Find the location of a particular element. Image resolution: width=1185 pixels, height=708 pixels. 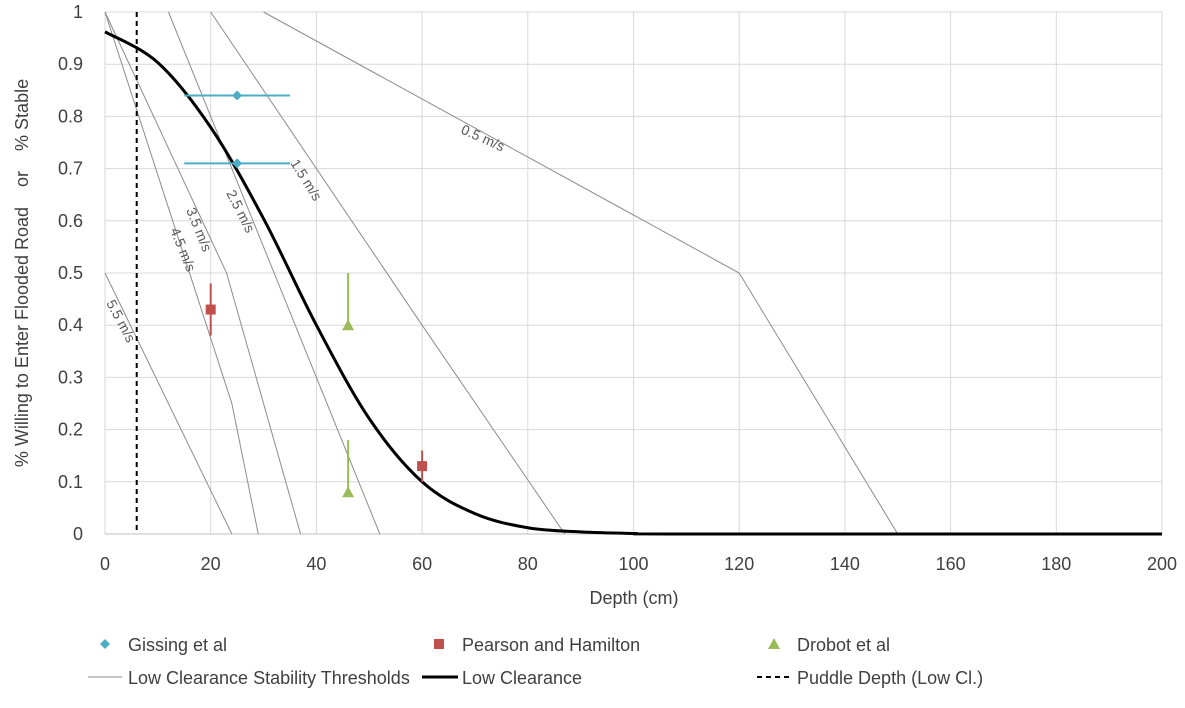

x-tick-label: 0 is located at coordinates (105, 564).